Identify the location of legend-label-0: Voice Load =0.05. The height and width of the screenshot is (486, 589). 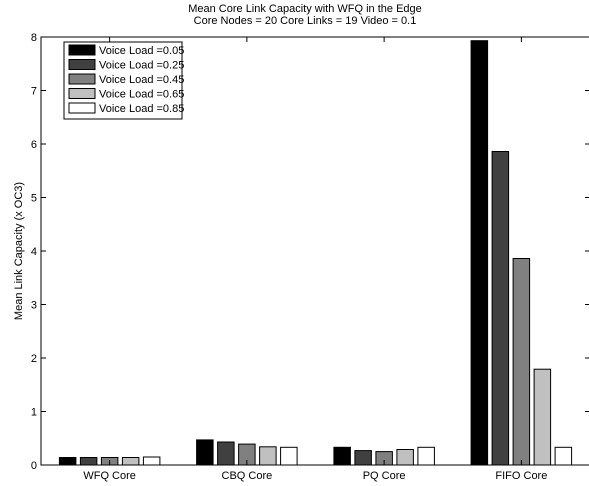
(141, 51).